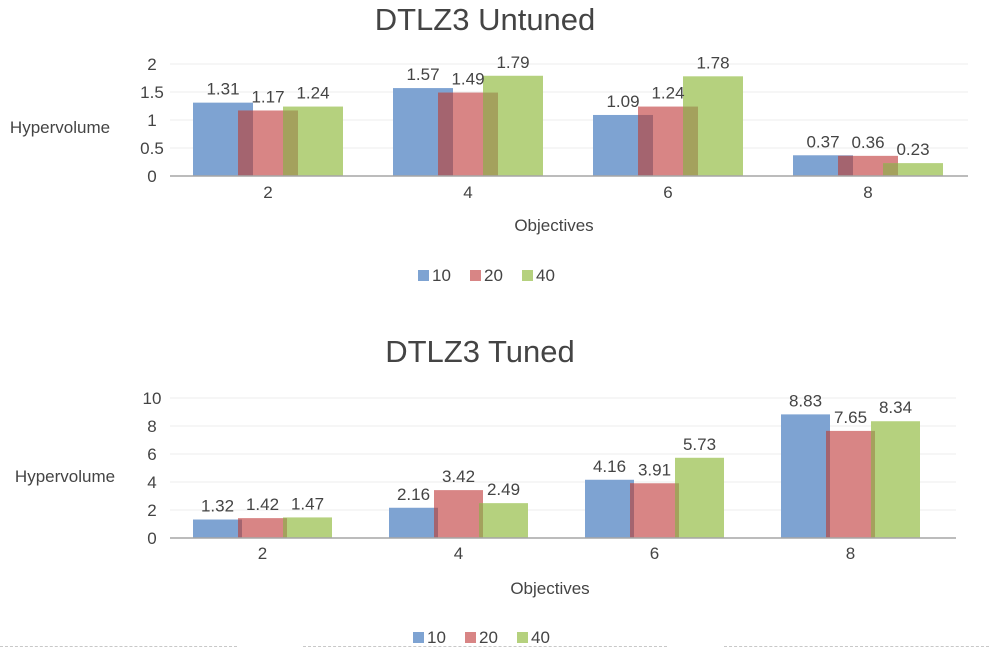 The height and width of the screenshot is (651, 1005). What do you see at coordinates (699, 444) in the screenshot?
I see `data-label: 5.73` at bounding box center [699, 444].